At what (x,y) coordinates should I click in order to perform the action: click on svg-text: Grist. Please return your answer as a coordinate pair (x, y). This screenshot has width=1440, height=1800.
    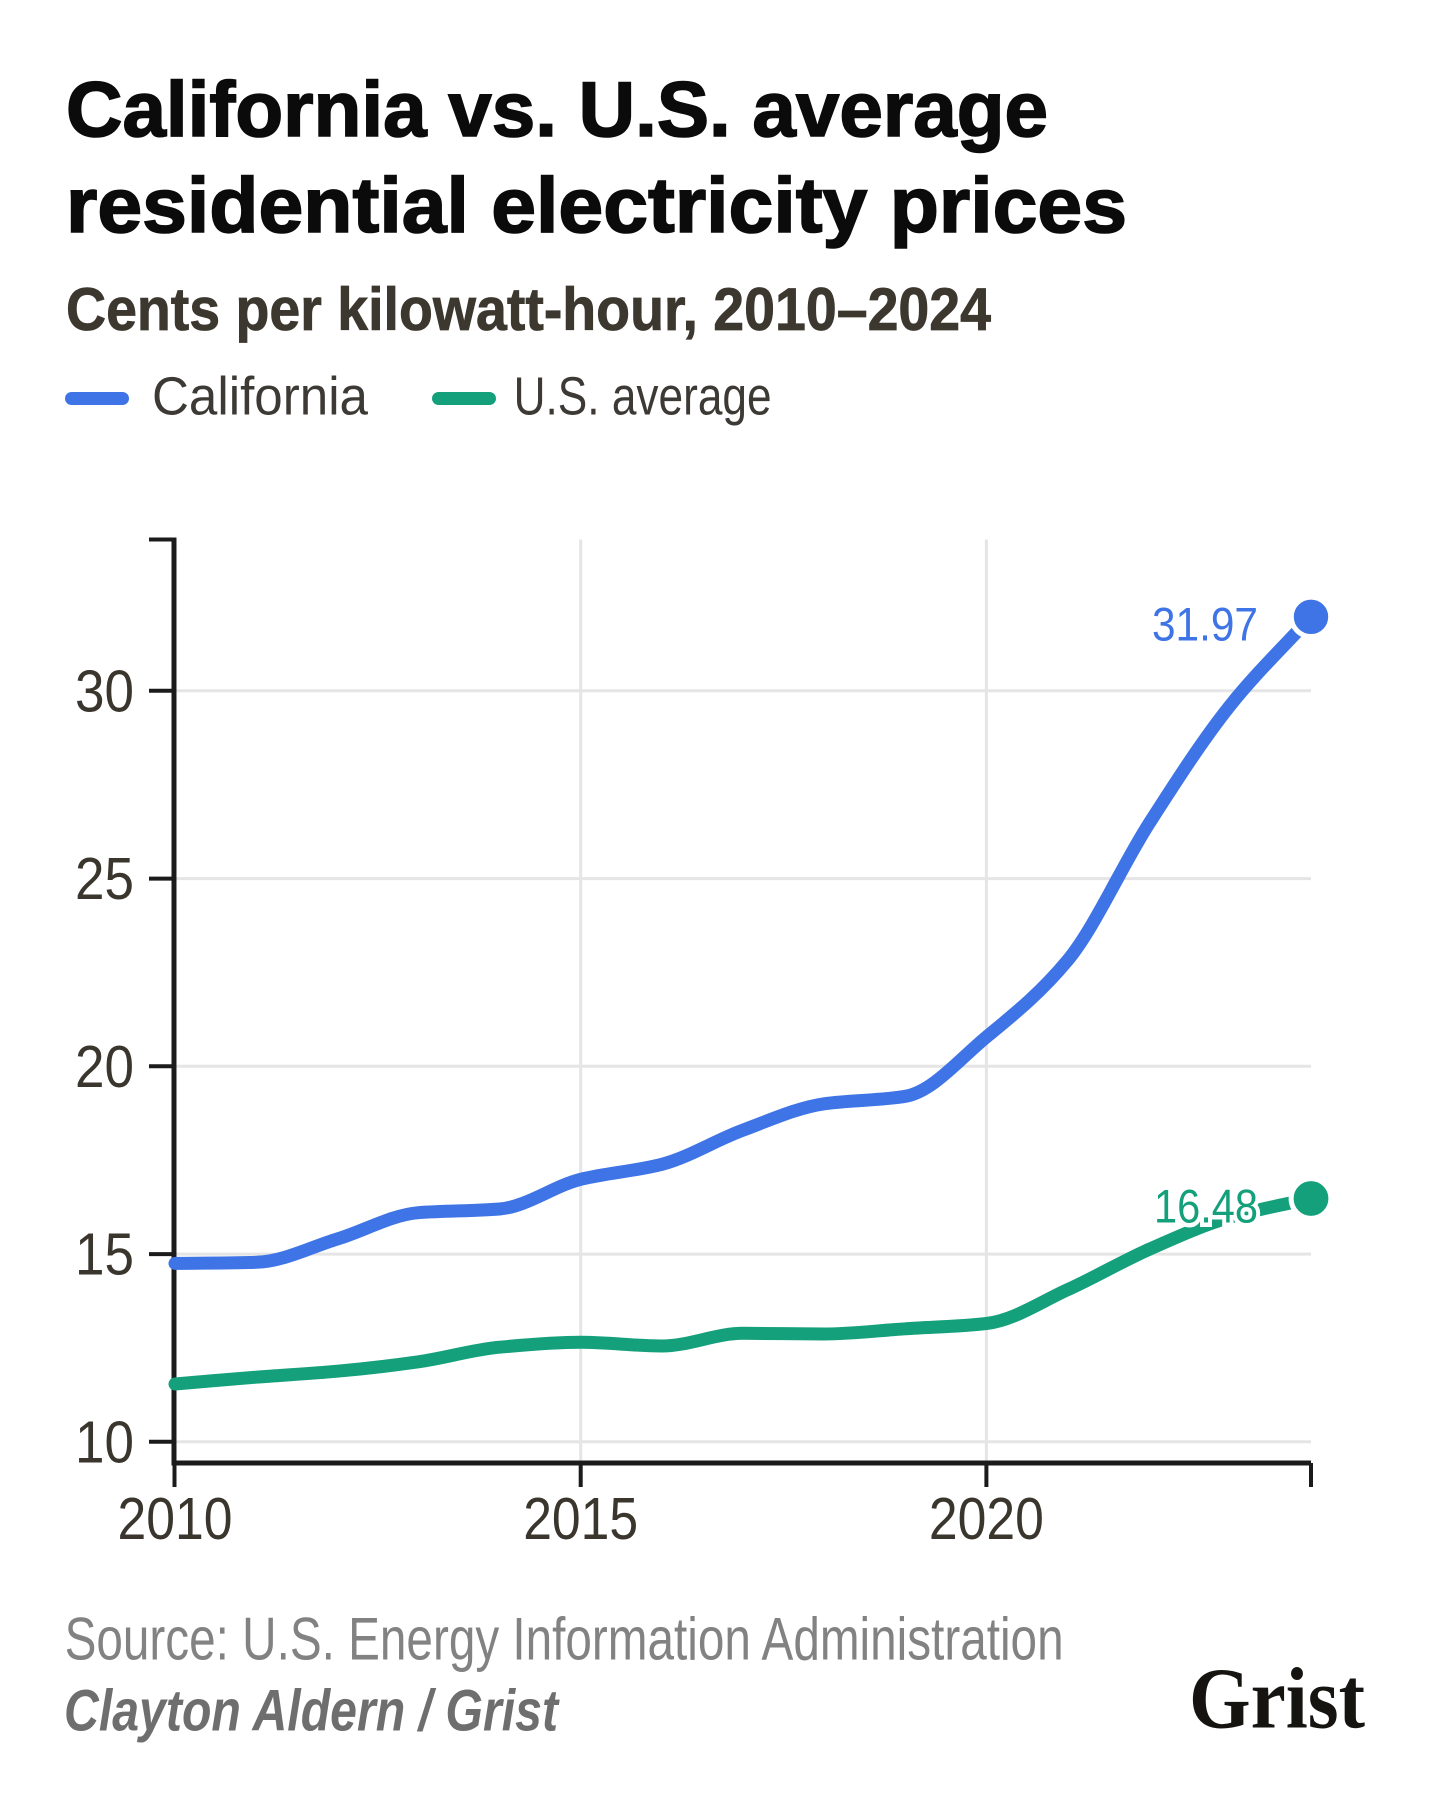
    Looking at the image, I should click on (1277, 1698).